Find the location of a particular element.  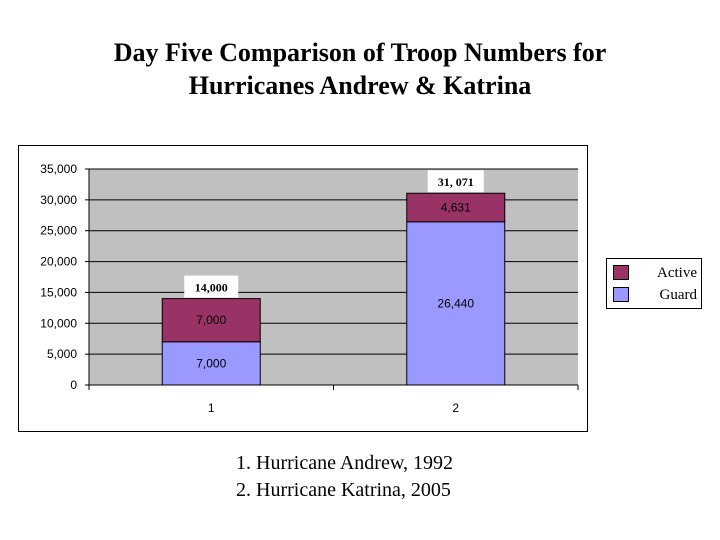

x-tick-label: 2 is located at coordinates (455, 408).